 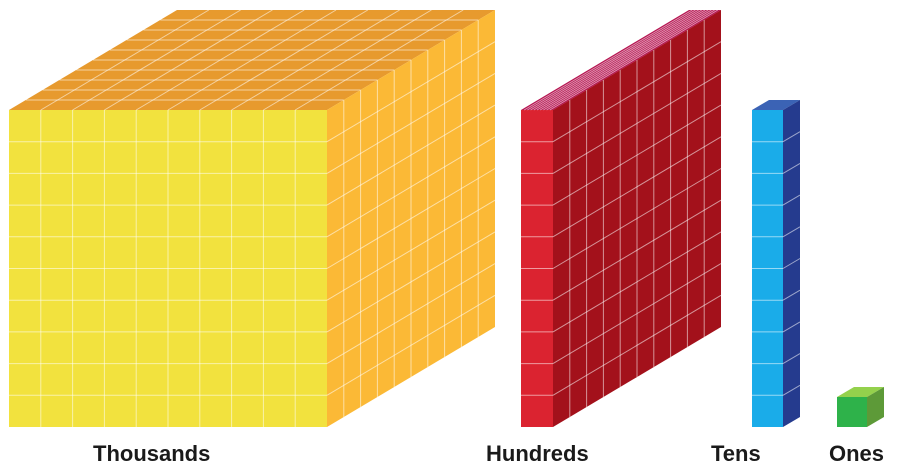 I want to click on hundreds-front-face-grid, so click(x=537, y=268).